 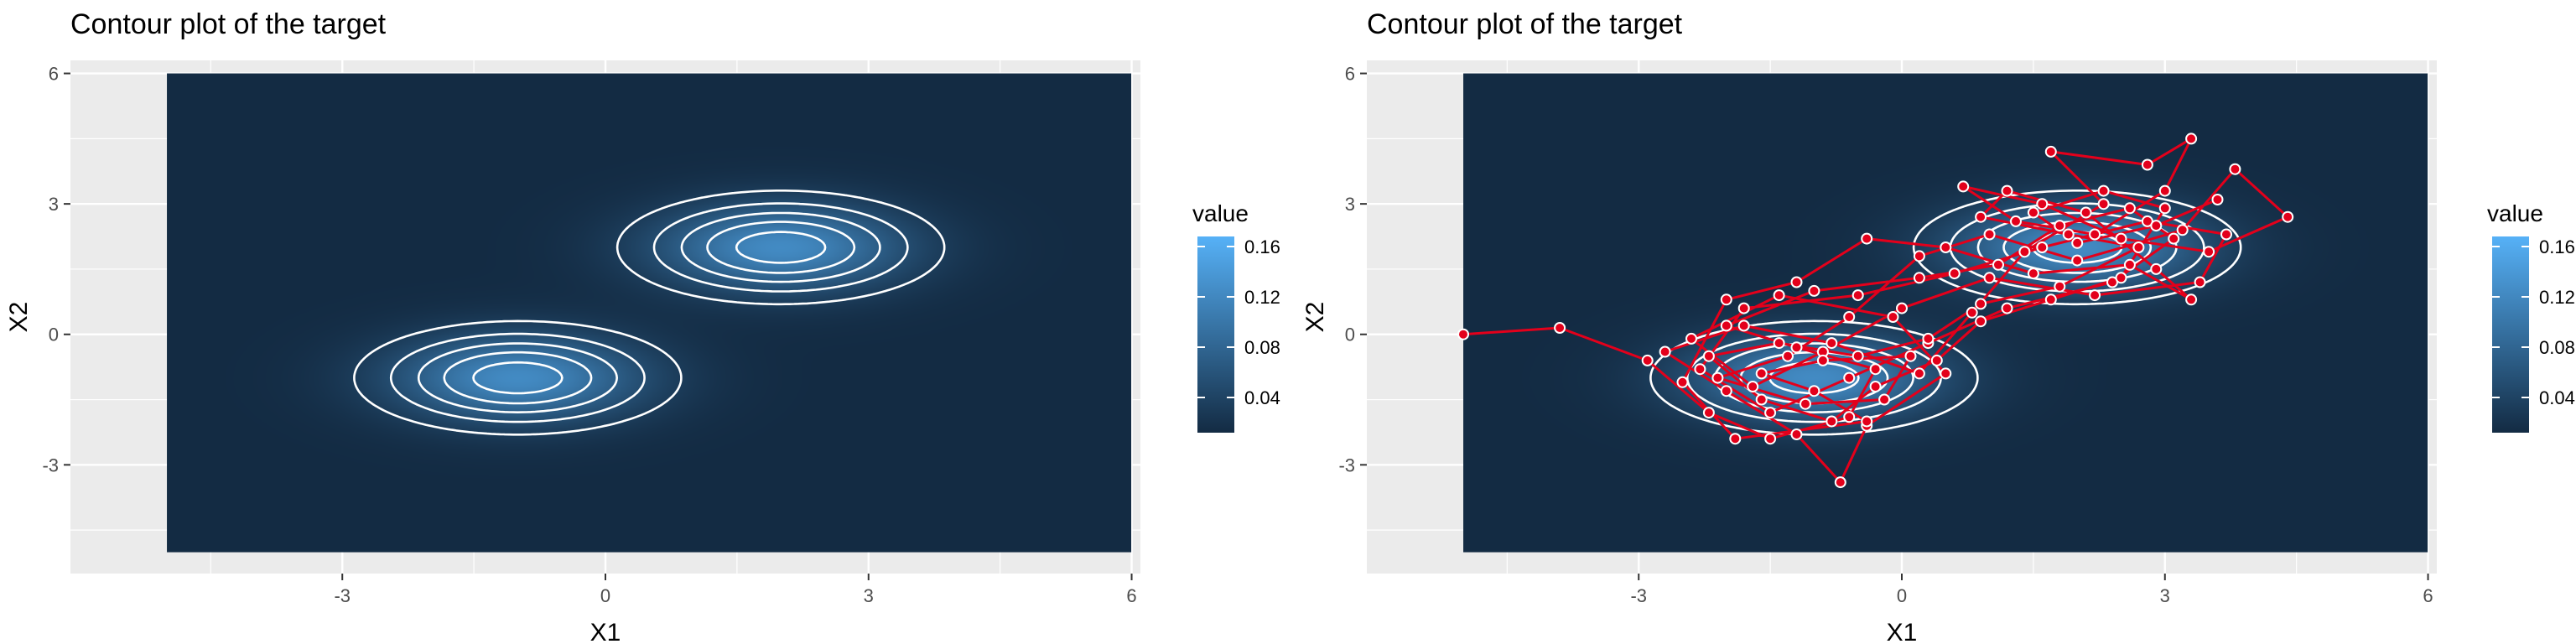 What do you see at coordinates (869, 595) in the screenshot?
I see `x-tick-label: 3` at bounding box center [869, 595].